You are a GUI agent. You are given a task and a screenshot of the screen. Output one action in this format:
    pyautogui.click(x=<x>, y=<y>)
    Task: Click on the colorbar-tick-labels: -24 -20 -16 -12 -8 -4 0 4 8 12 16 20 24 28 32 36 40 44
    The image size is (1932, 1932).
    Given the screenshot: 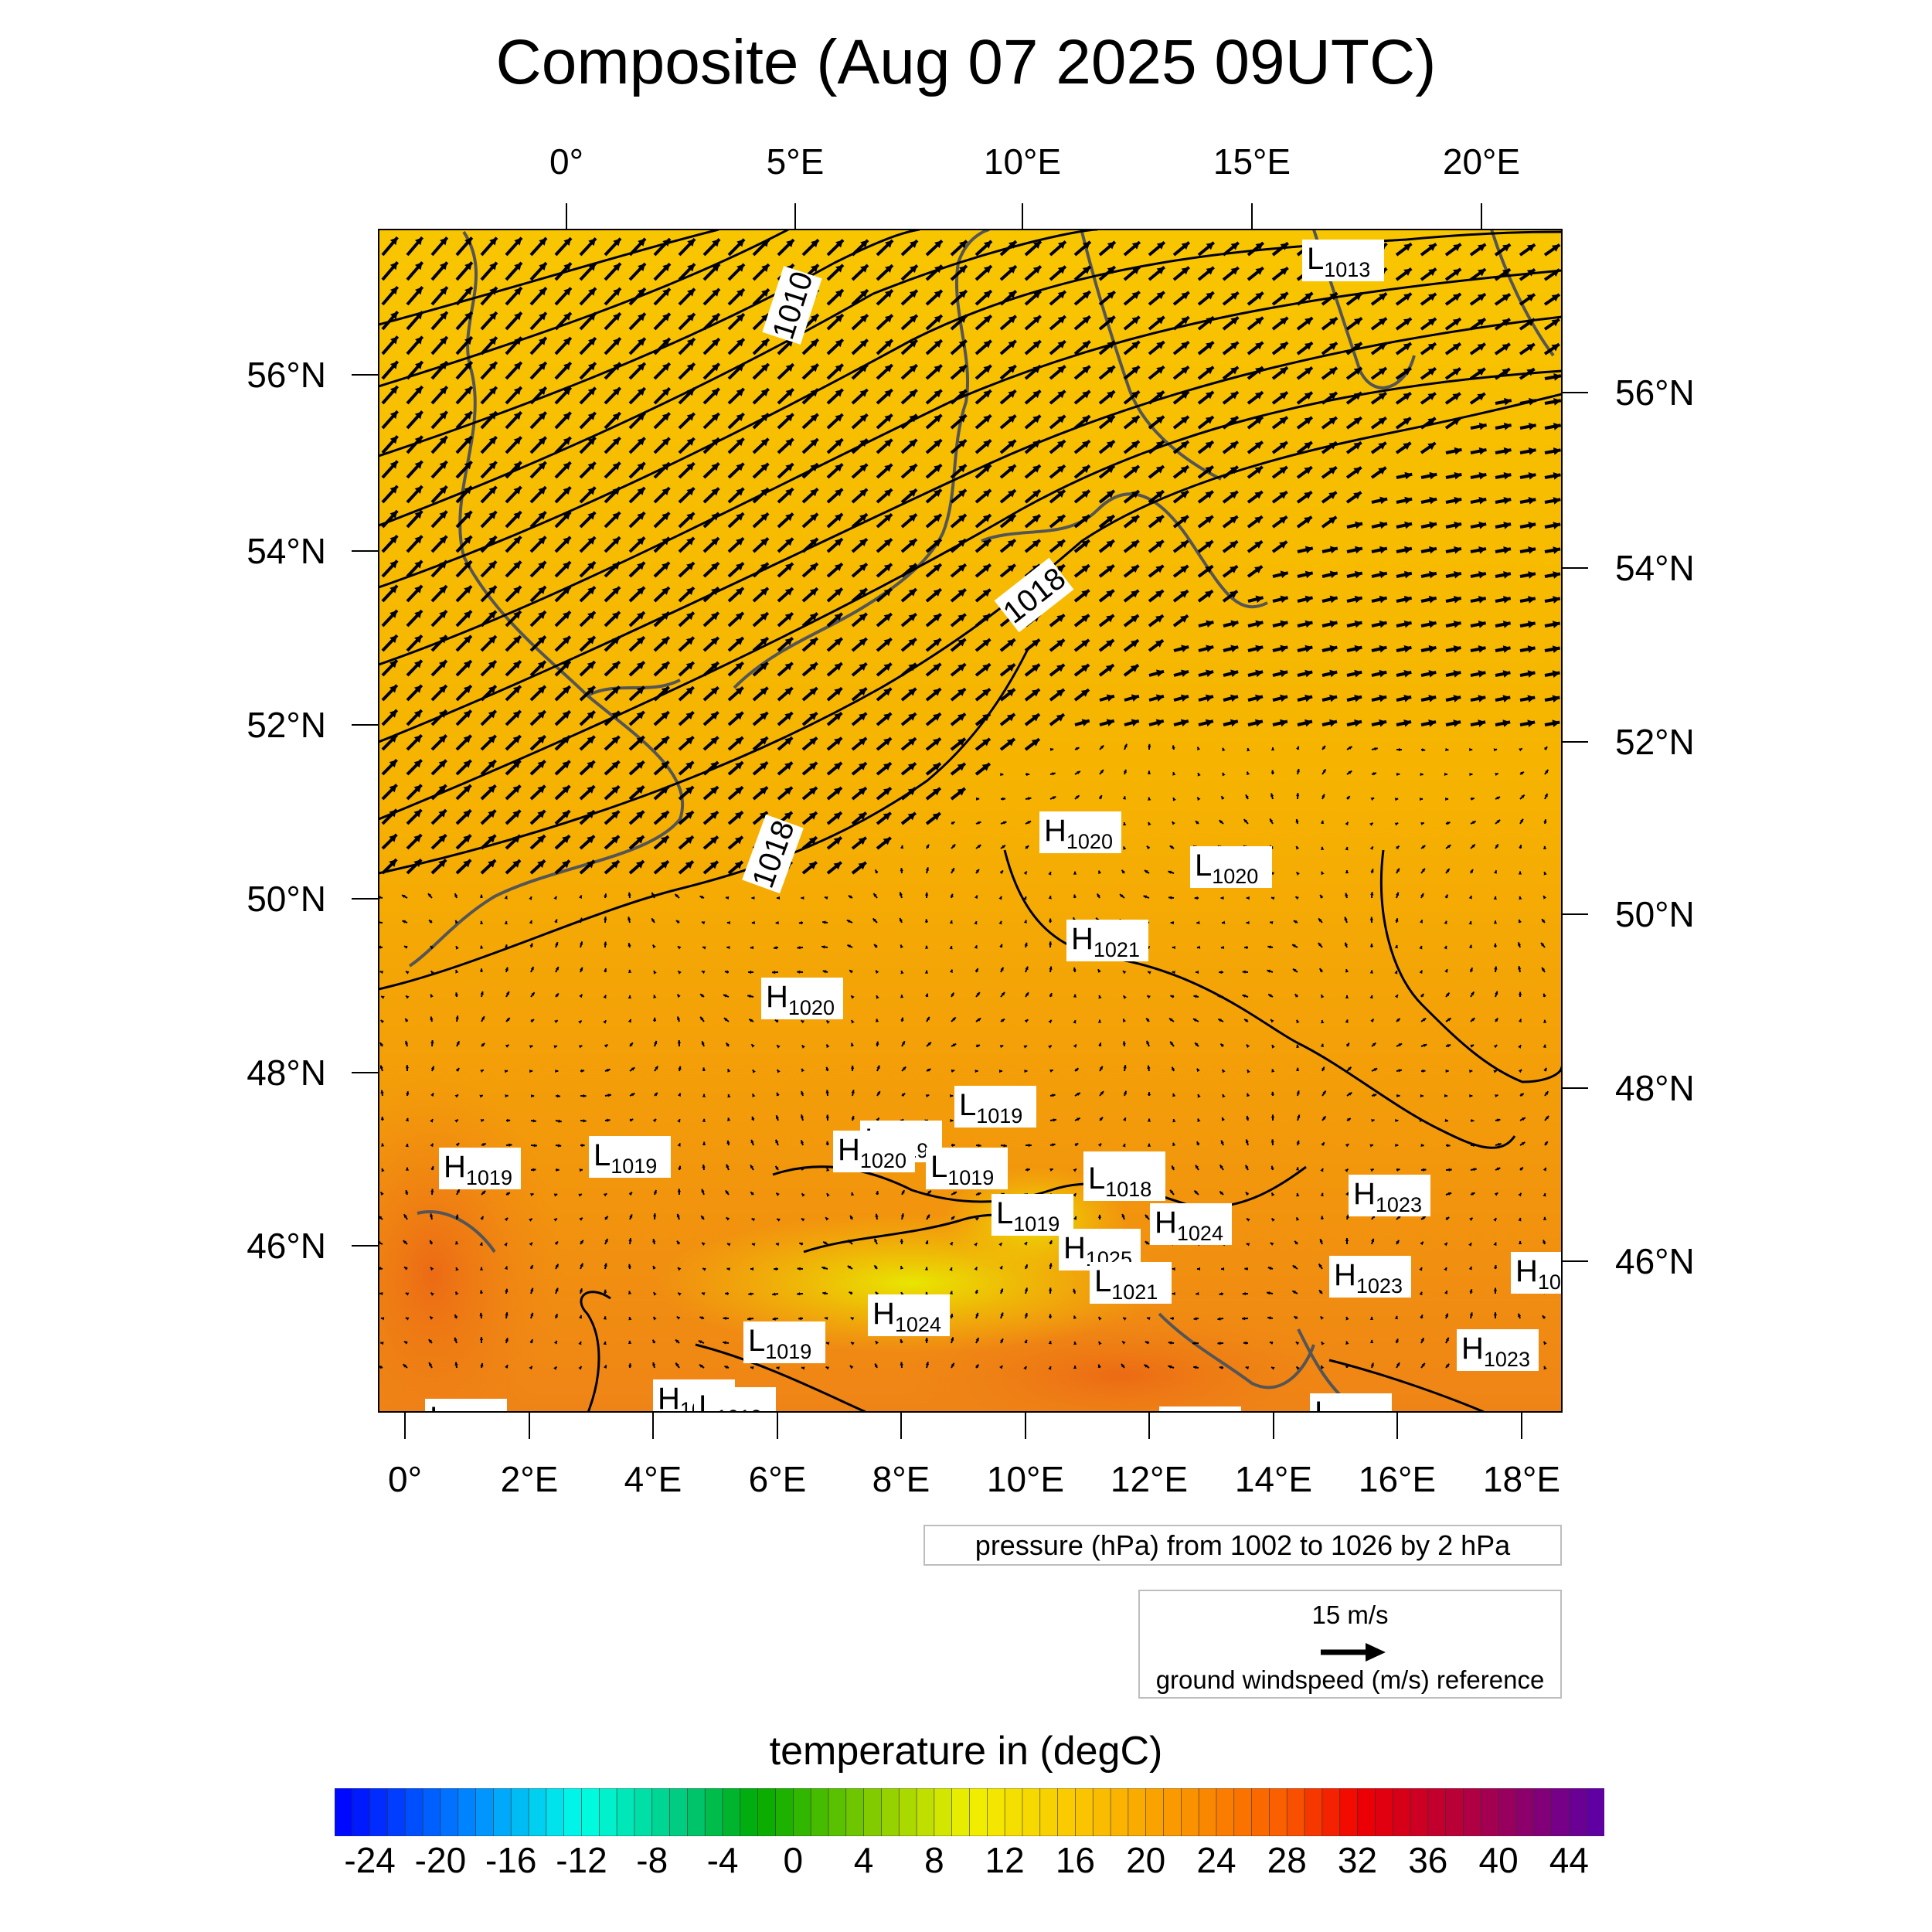 What is the action you would take?
    pyautogui.click(x=970, y=1866)
    